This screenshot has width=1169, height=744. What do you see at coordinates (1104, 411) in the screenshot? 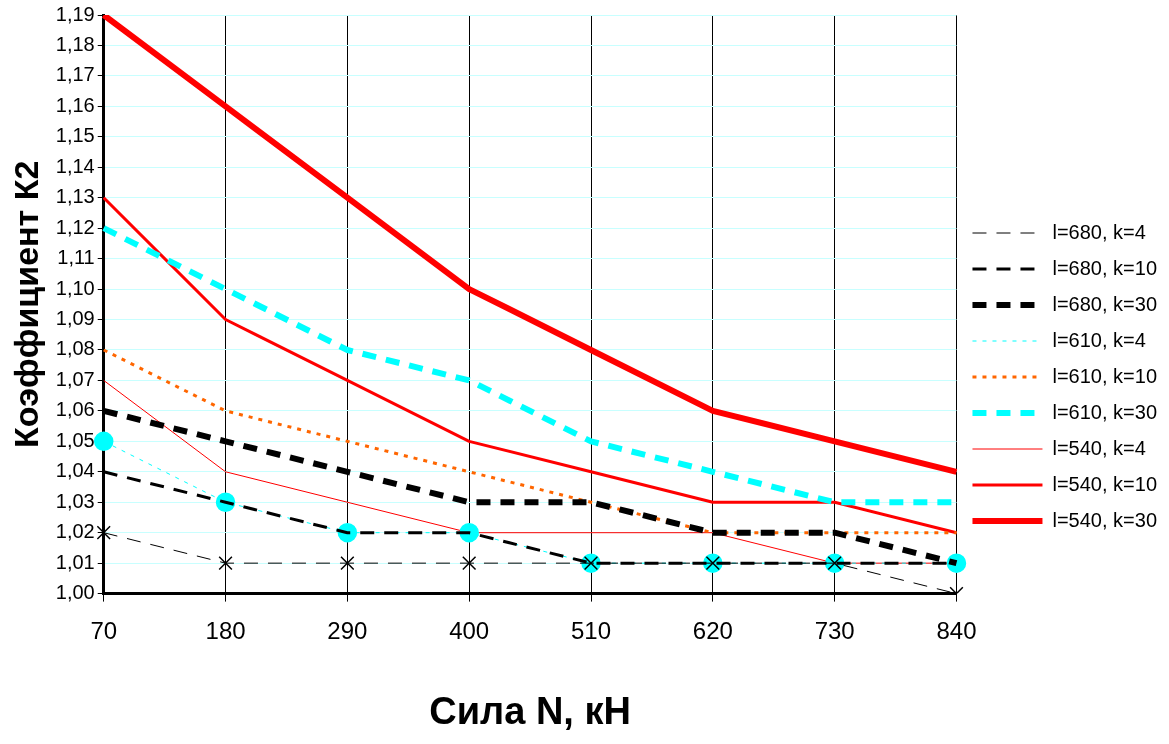
I see `legend-label: l=610, k=30` at bounding box center [1104, 411].